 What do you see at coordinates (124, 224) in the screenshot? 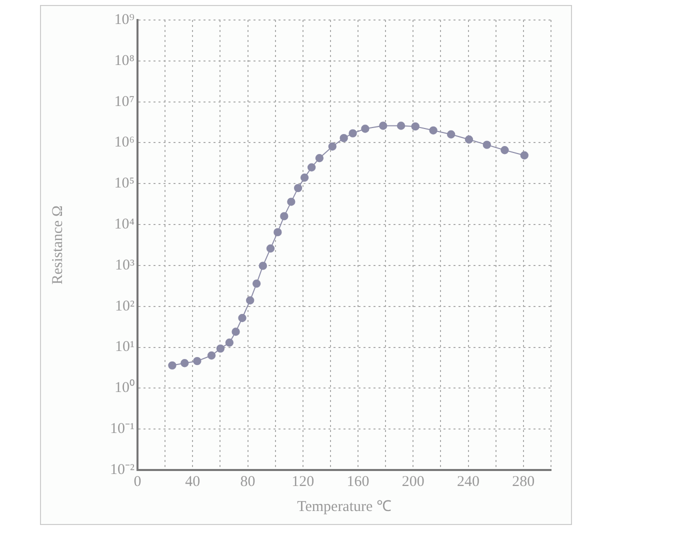
I see `y-tick-label: 10⁴` at bounding box center [124, 224].